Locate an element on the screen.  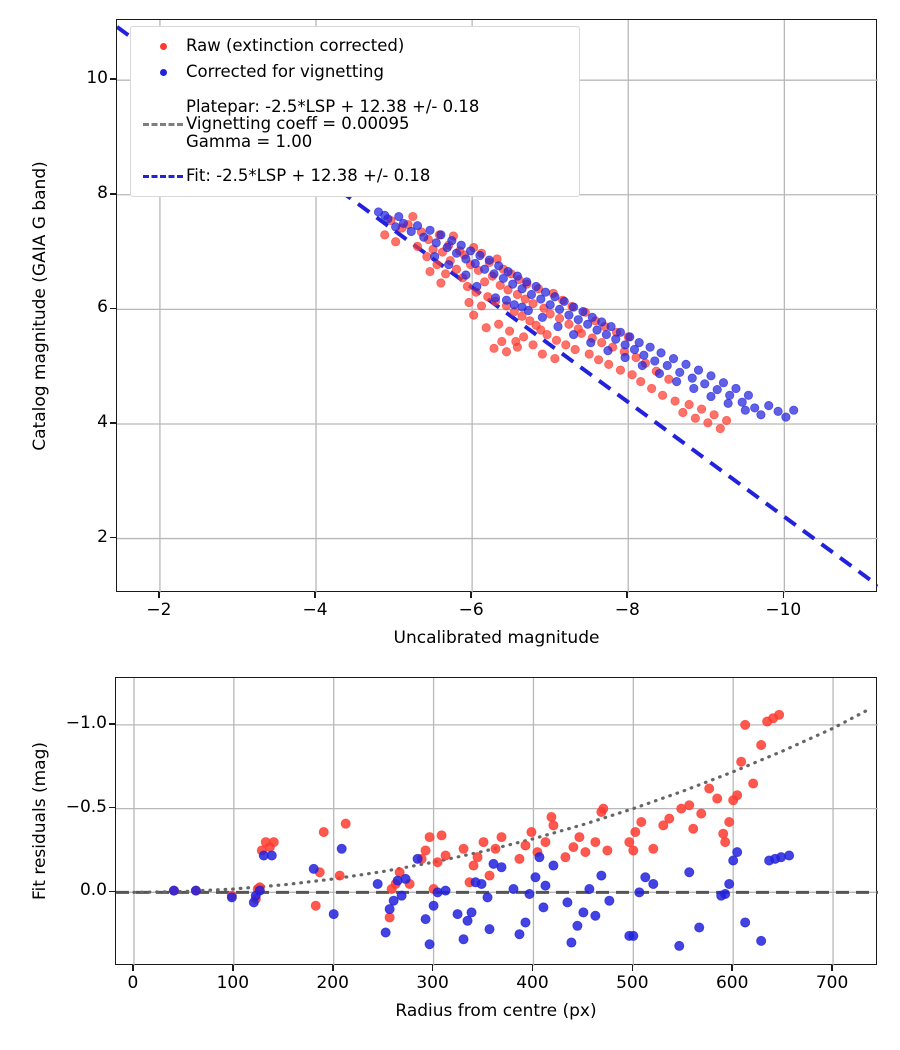
top-plot-y-tick: 8 is located at coordinates (102, 192).